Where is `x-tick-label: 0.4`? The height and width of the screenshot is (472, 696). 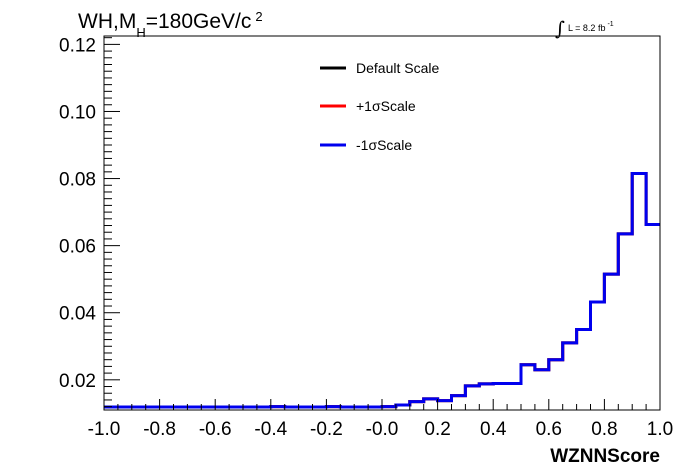 x-tick-label: 0.4 is located at coordinates (493, 429).